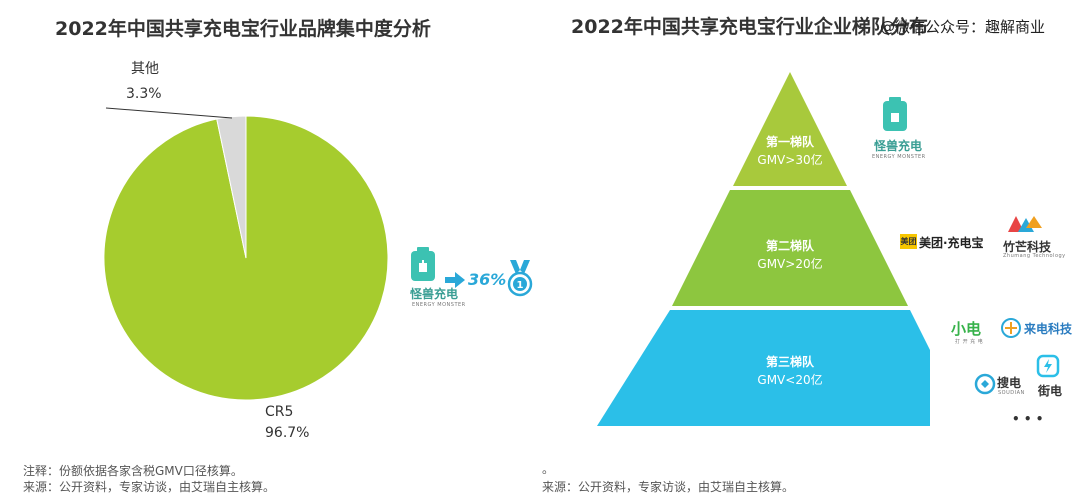 This screenshot has width=1080, height=500. Describe the element at coordinates (1011, 393) in the screenshot. I see `soudian-sub: SOUDIAN` at that location.